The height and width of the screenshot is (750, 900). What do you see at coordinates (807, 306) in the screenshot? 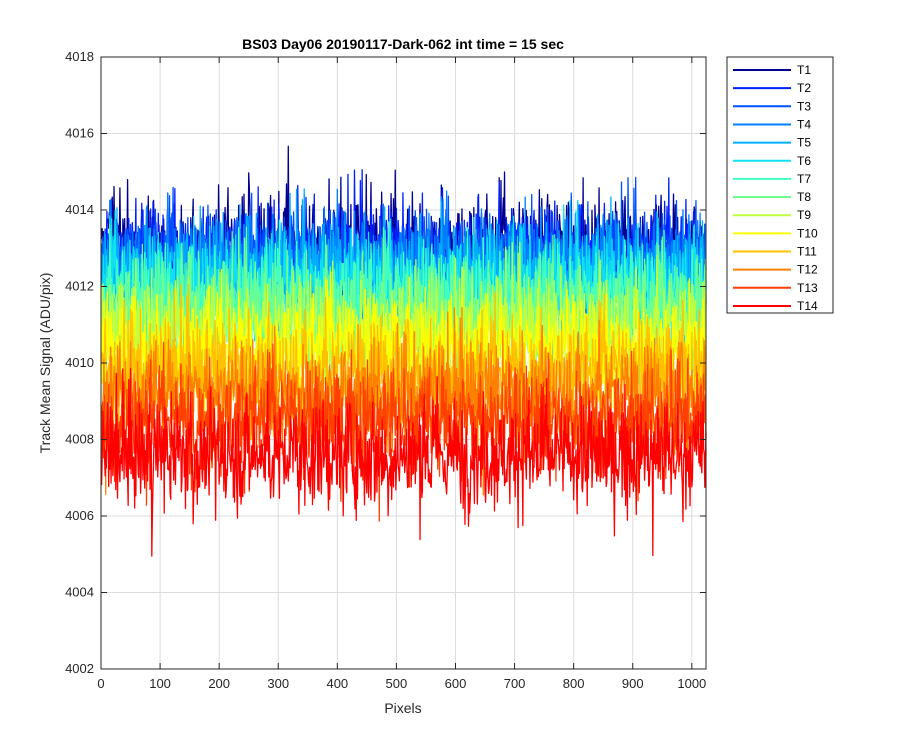
I see `legend-label: T14` at bounding box center [807, 306].